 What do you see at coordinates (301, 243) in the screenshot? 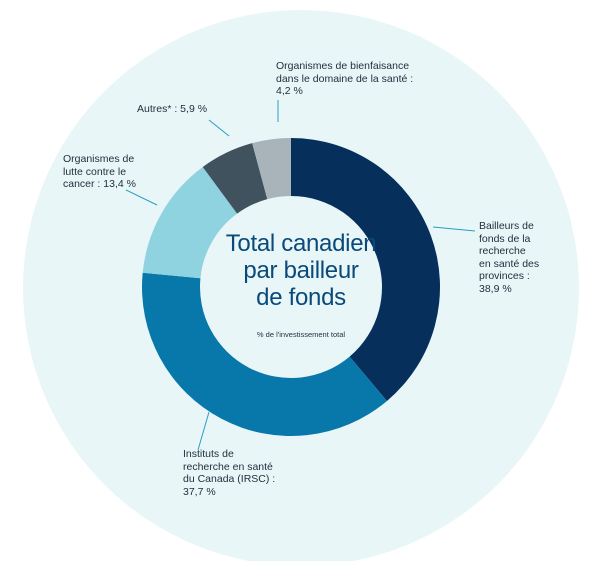
I see `chart-title-line: Total canadien` at bounding box center [301, 243].